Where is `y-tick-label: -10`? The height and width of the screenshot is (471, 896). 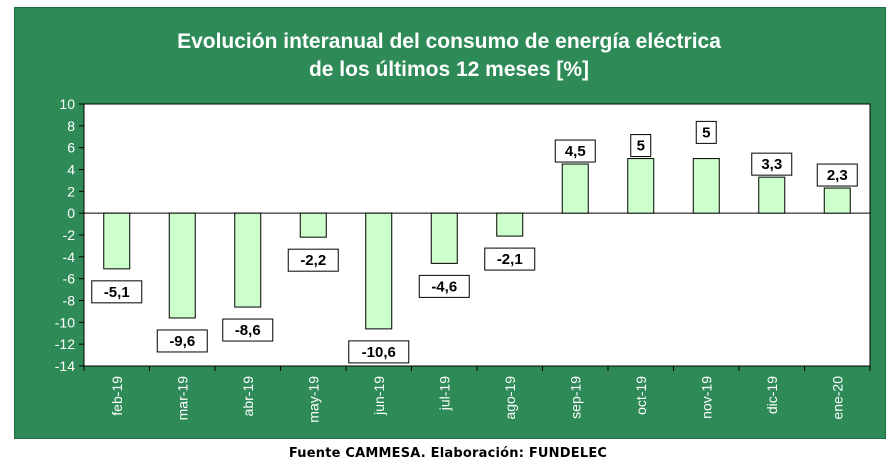
y-tick-label: -10 is located at coordinates (65, 322).